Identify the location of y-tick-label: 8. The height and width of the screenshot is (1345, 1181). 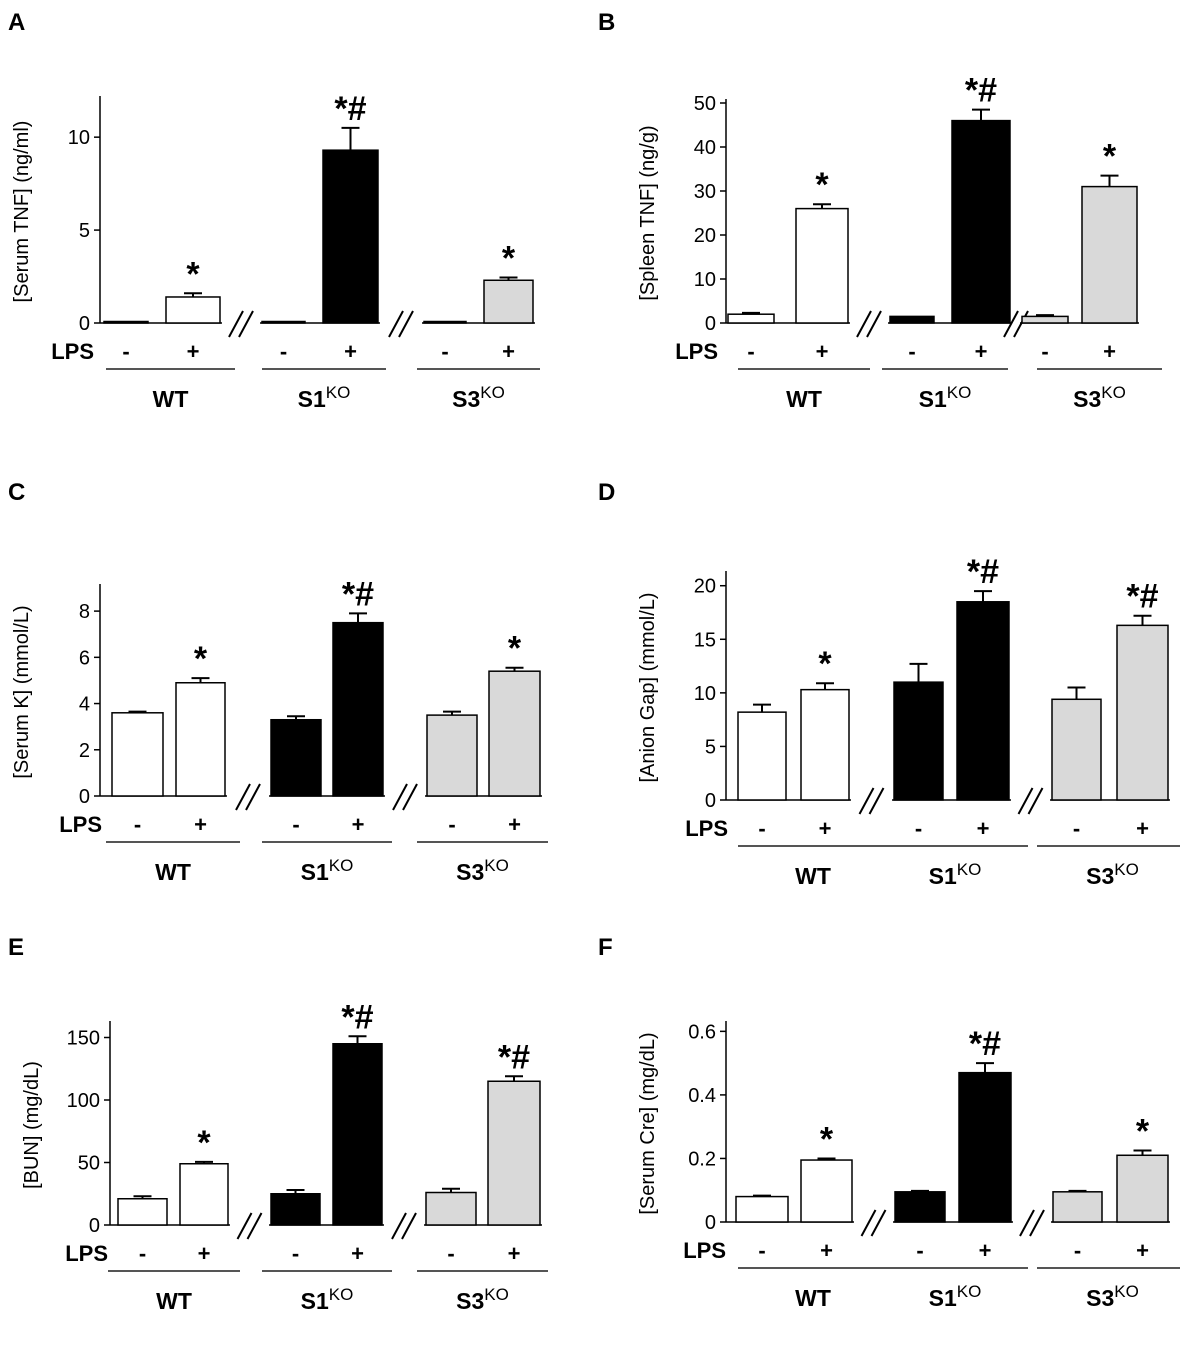
(84, 612).